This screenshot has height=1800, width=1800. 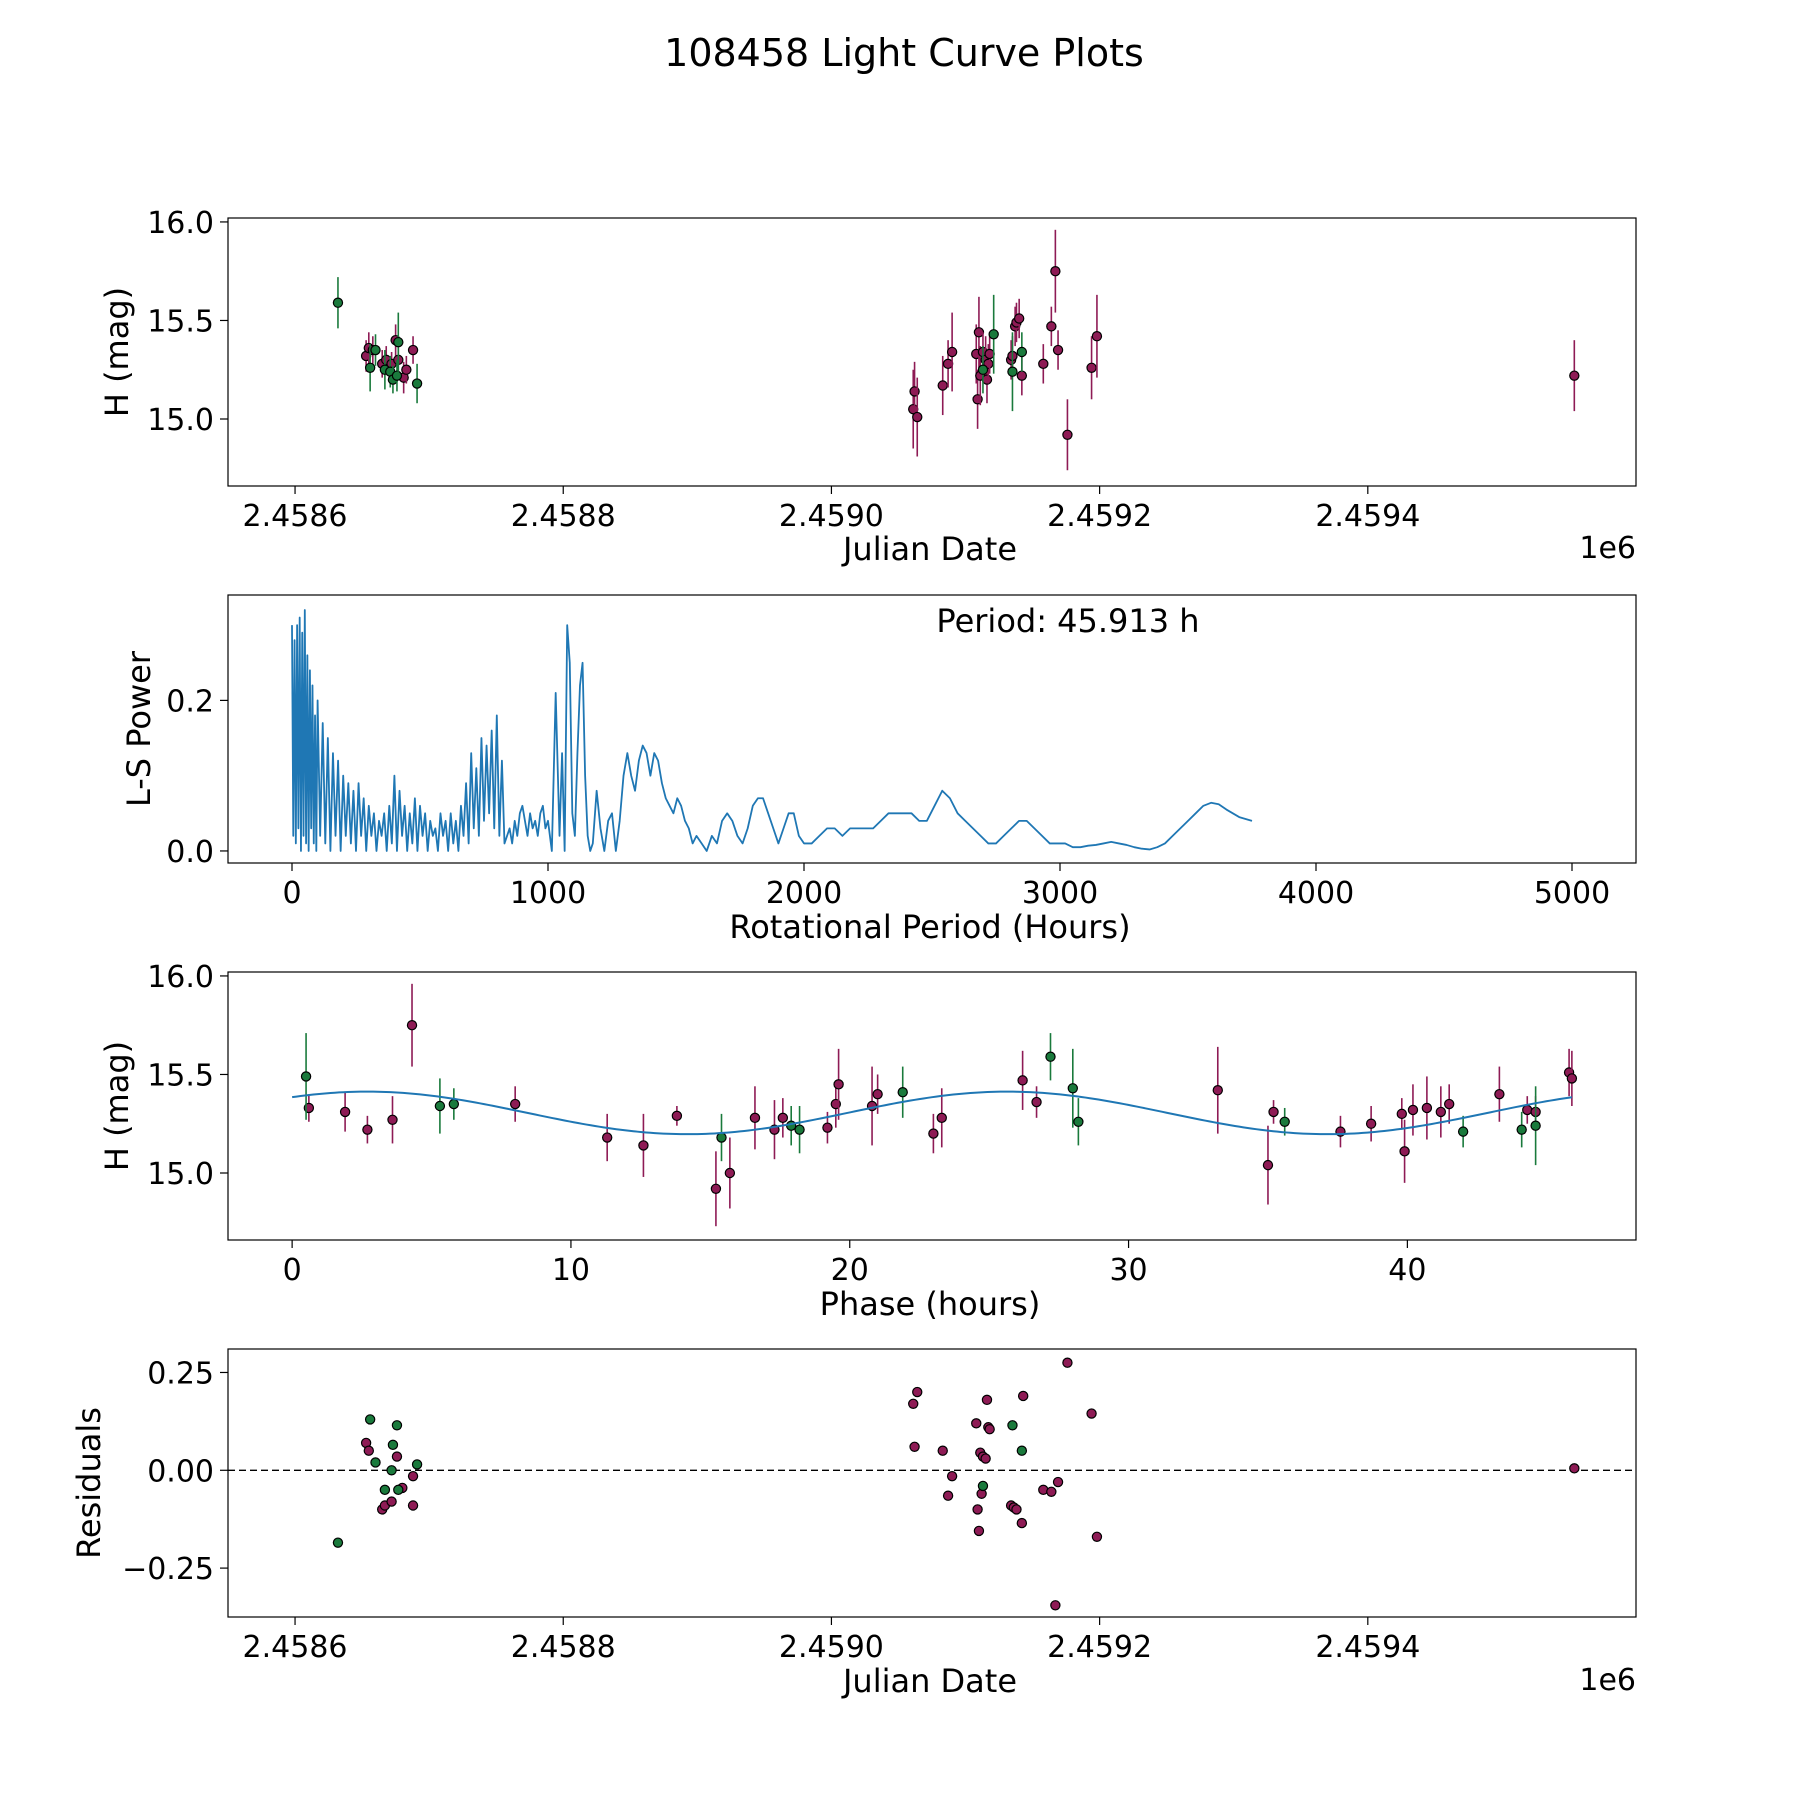 I want to click on periodogram-xtick-label: 2000, so click(x=804, y=893).